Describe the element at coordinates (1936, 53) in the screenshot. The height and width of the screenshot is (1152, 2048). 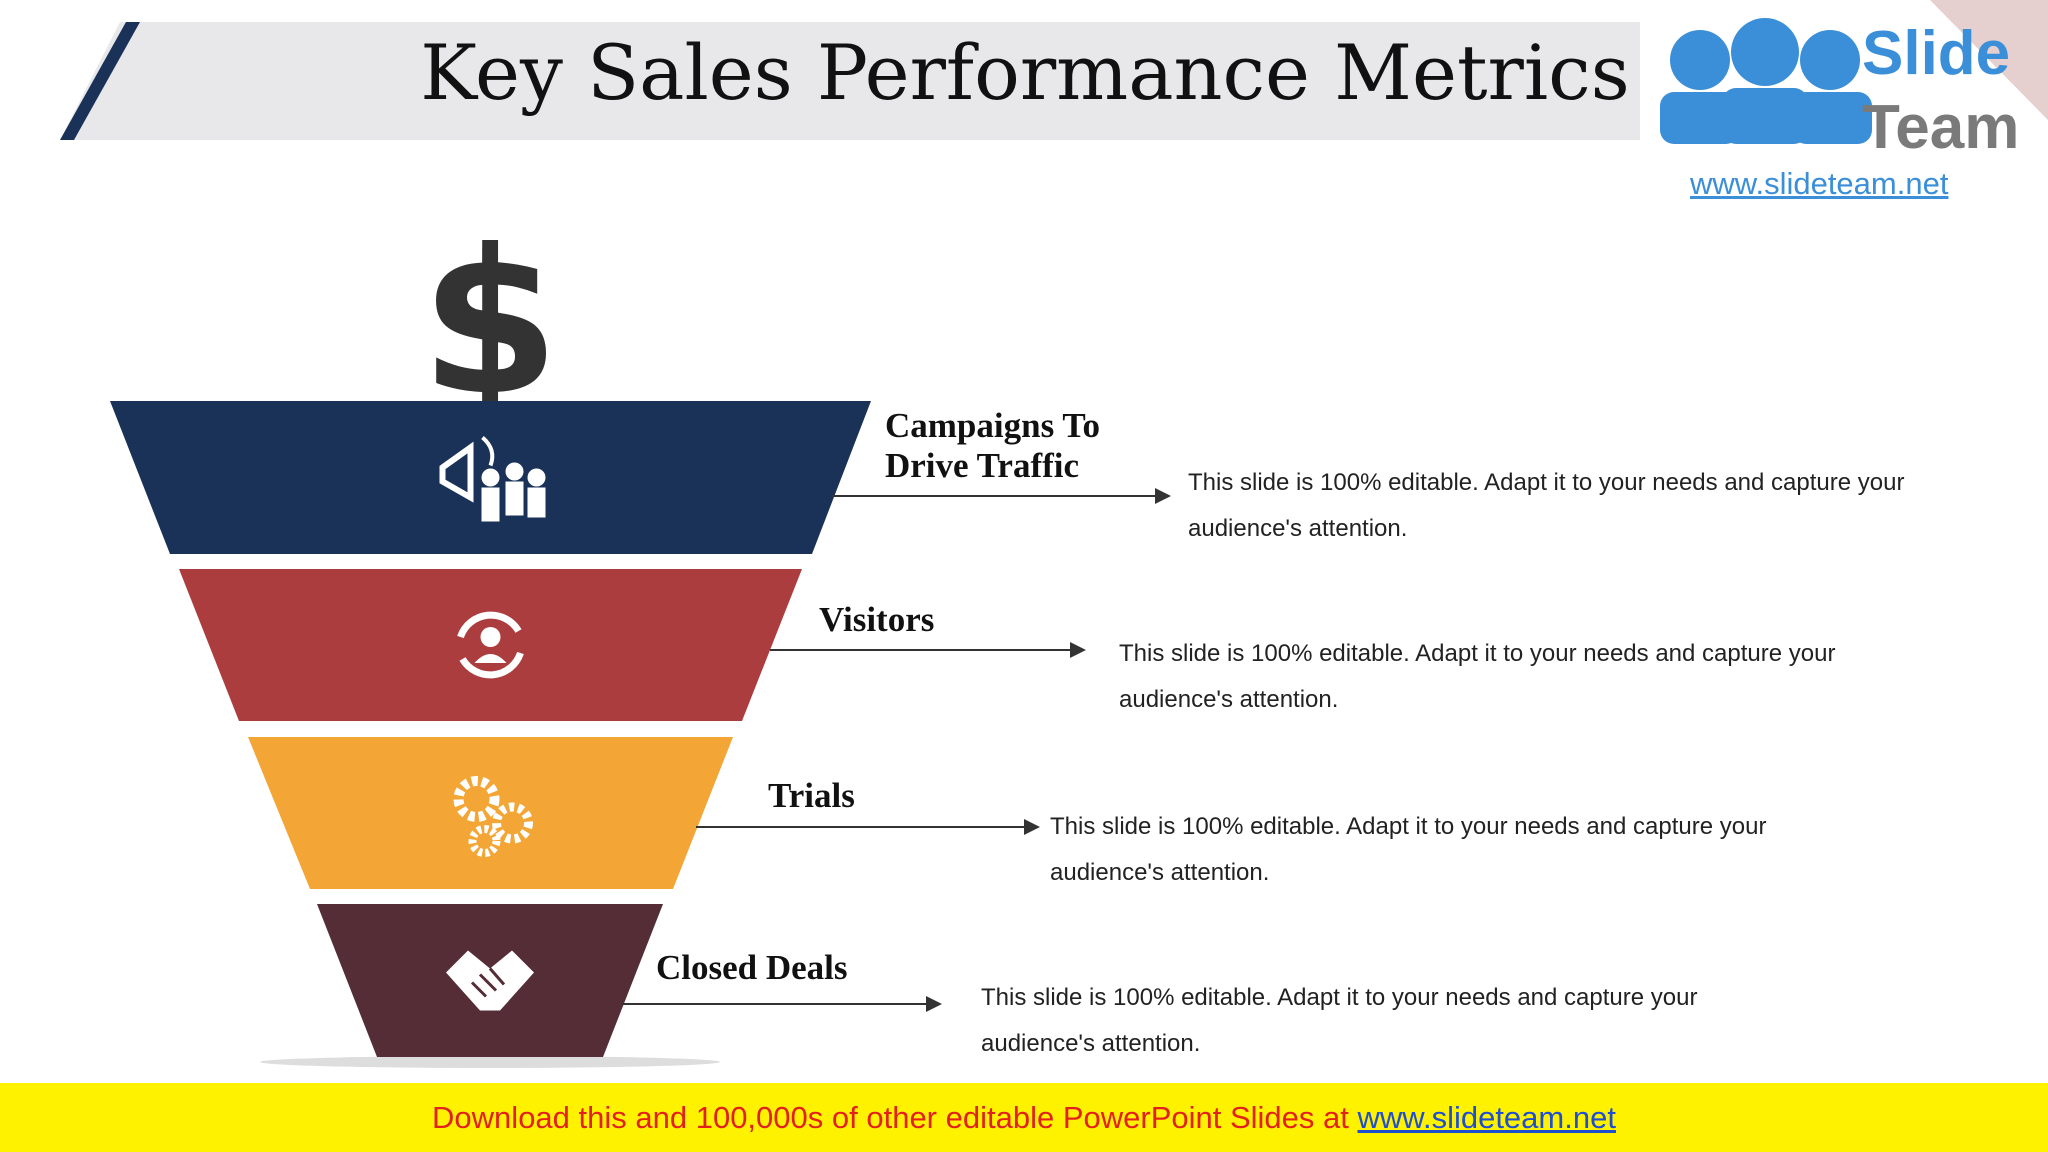
I see `logo-word: Slide` at that location.